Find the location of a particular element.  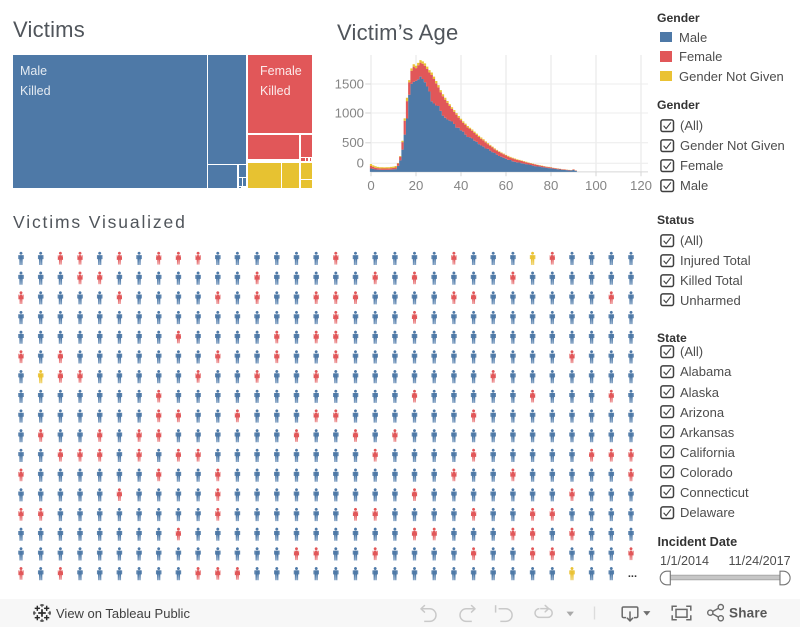

svg-text: 1500 is located at coordinates (349, 83).